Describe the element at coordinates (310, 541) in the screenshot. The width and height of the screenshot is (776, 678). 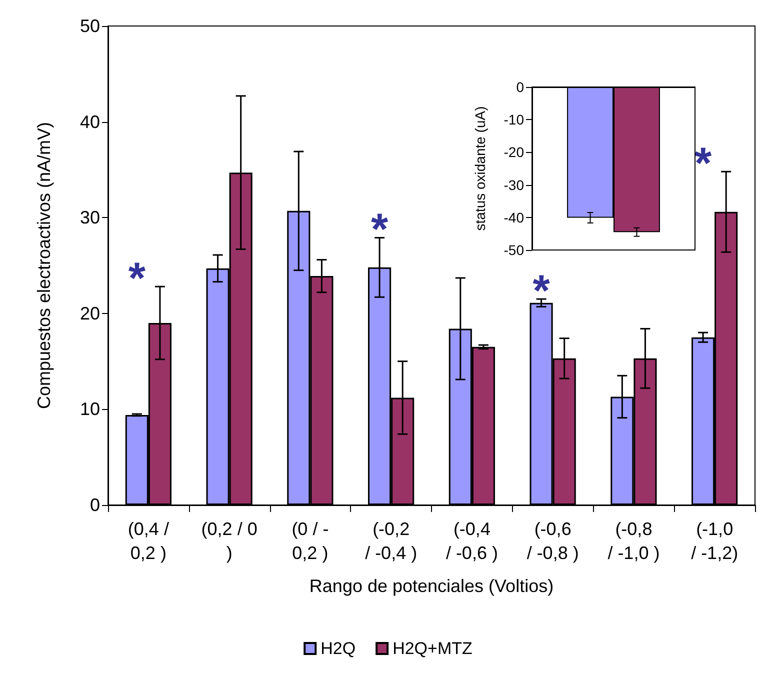
I see `x-tick-label: (0 / -0,2 )` at that location.